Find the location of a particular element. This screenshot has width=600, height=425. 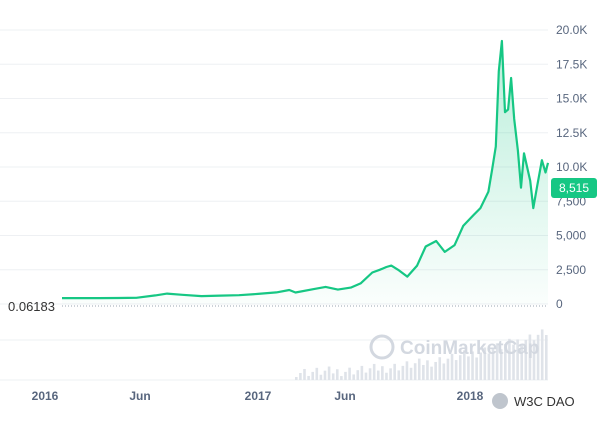

source-tag: W3C DAO is located at coordinates (533, 401).